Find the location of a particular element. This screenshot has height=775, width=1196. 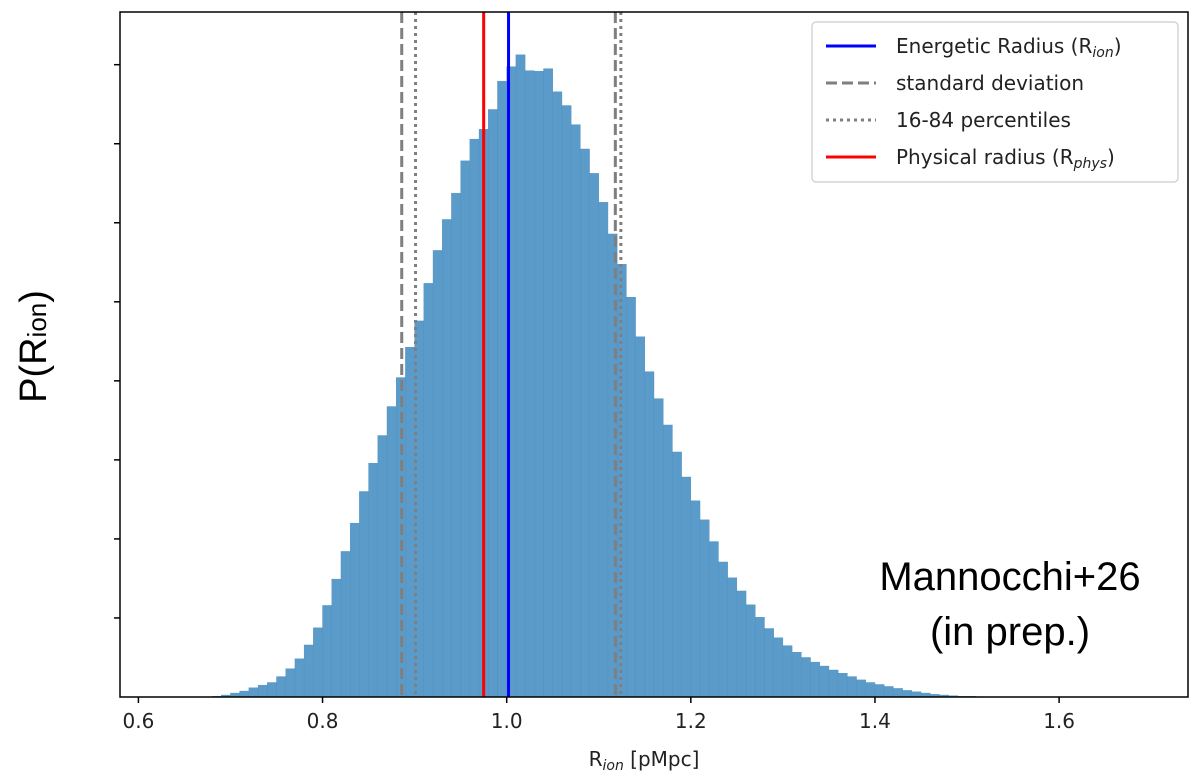

legend-box is located at coordinates (995, 102).